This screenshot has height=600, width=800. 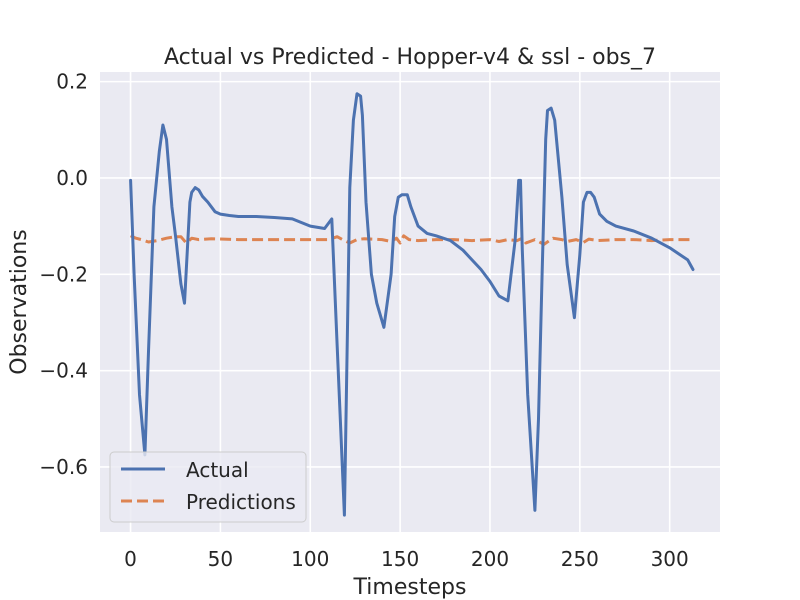 I want to click on x-tick-label: 150, so click(x=400, y=559).